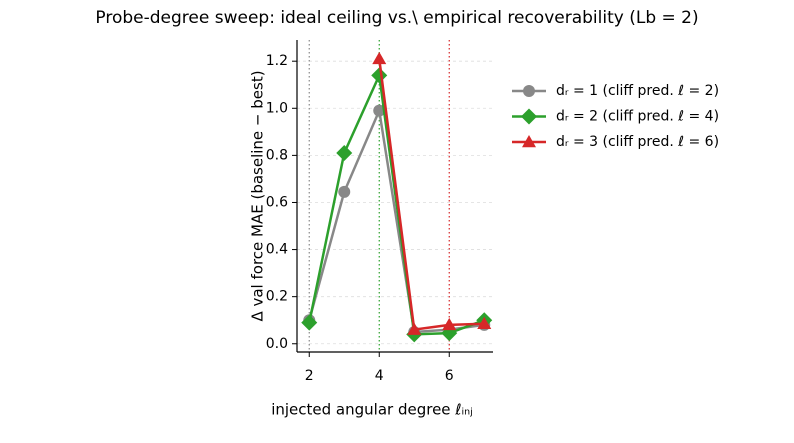  Describe the element at coordinates (277, 297) in the screenshot. I see `y-tick-label: 0.2` at that location.